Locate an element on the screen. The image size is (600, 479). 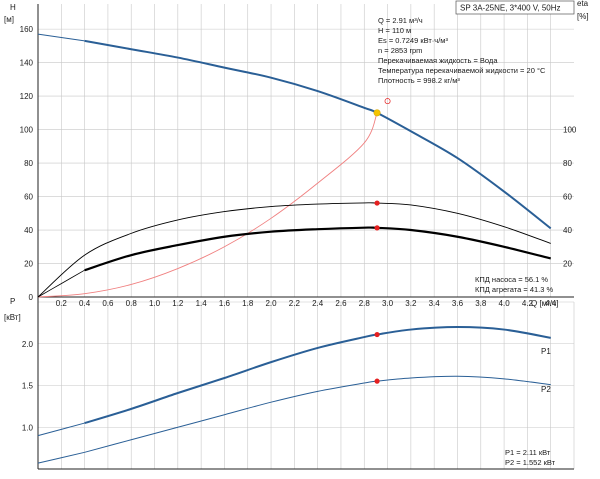
power-tick-label: 1.0 is located at coordinates (28, 427).